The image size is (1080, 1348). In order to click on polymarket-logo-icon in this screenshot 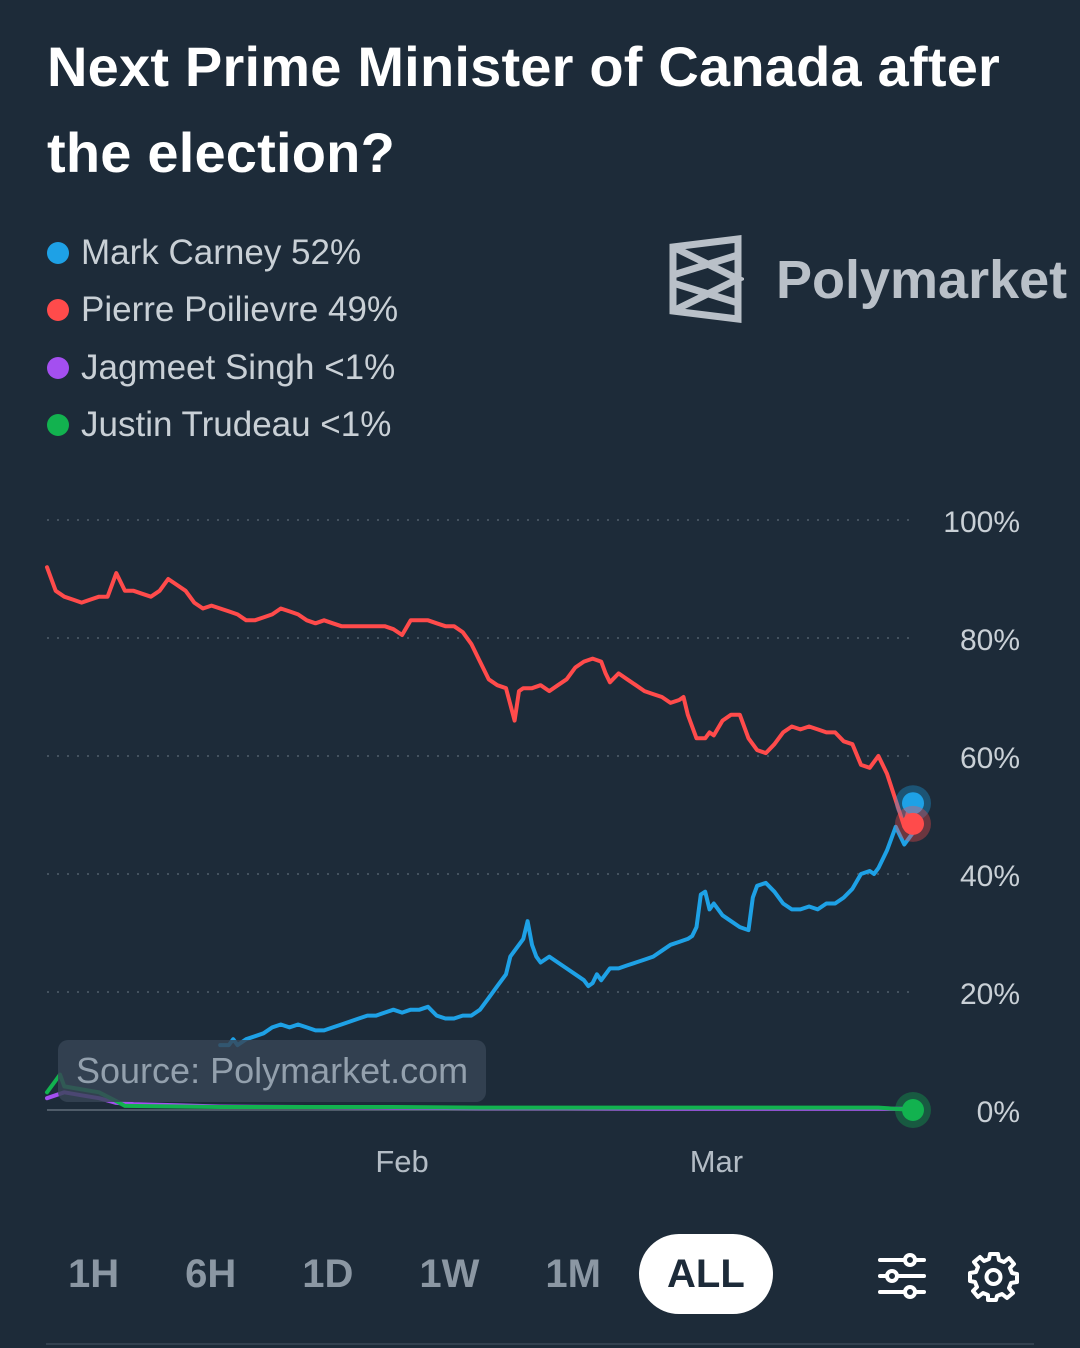, I will do `click(706, 279)`.